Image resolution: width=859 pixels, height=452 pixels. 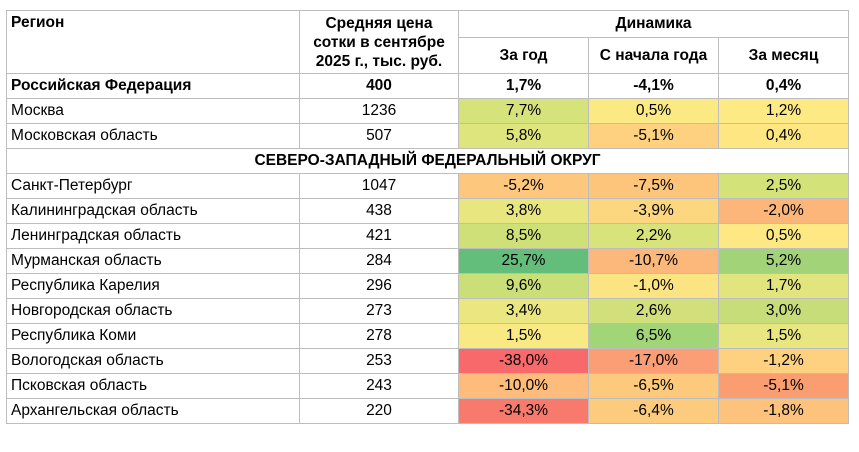 I want to click on year-cell: 1,5%, so click(x=523, y=336).